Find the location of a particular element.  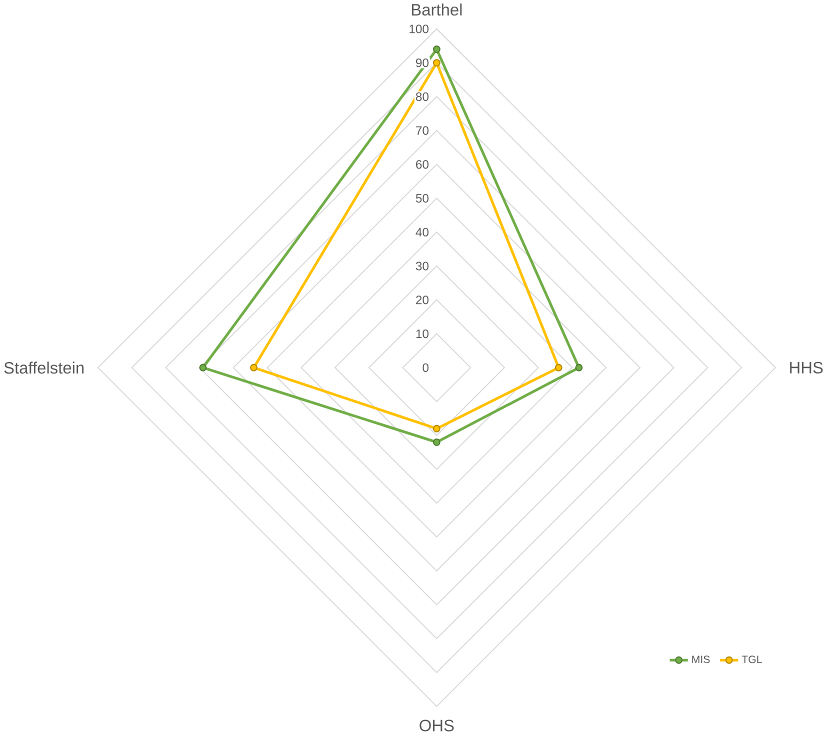

y-tick-label: 20 is located at coordinates (422, 300).